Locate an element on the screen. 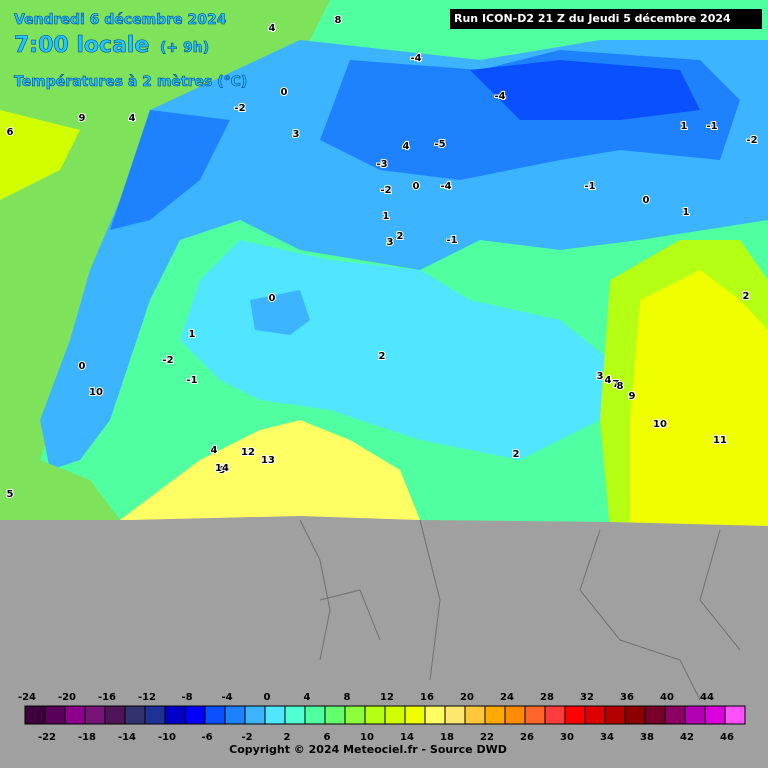 The height and width of the screenshot is (768, 768). date: Vendredi 6 décembre 2024 is located at coordinates (120, 20).